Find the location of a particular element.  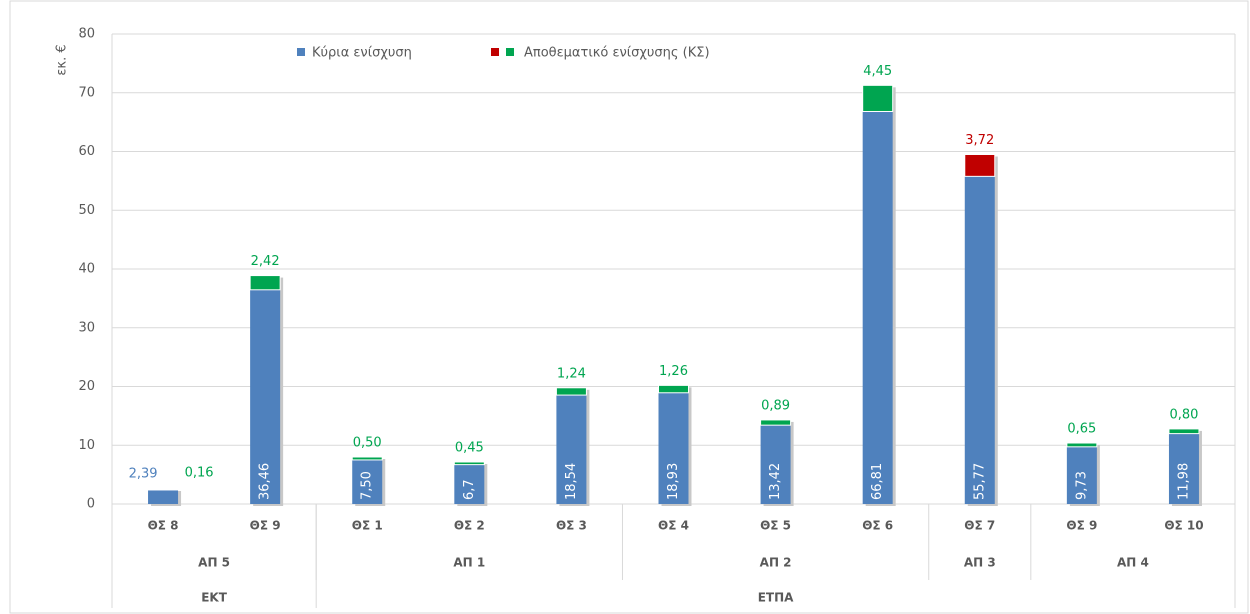

y-axis-label: εκ. € is located at coordinates (62, 59).